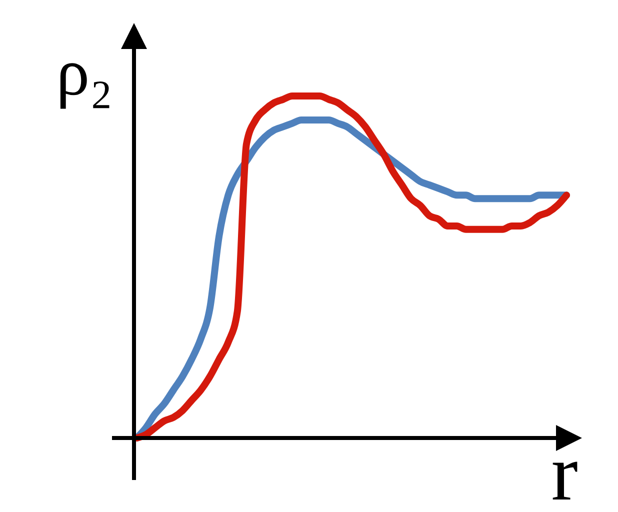 Image resolution: width=618 pixels, height=512 pixels. I want to click on y-axis-title: ρ₂, so click(84, 73).